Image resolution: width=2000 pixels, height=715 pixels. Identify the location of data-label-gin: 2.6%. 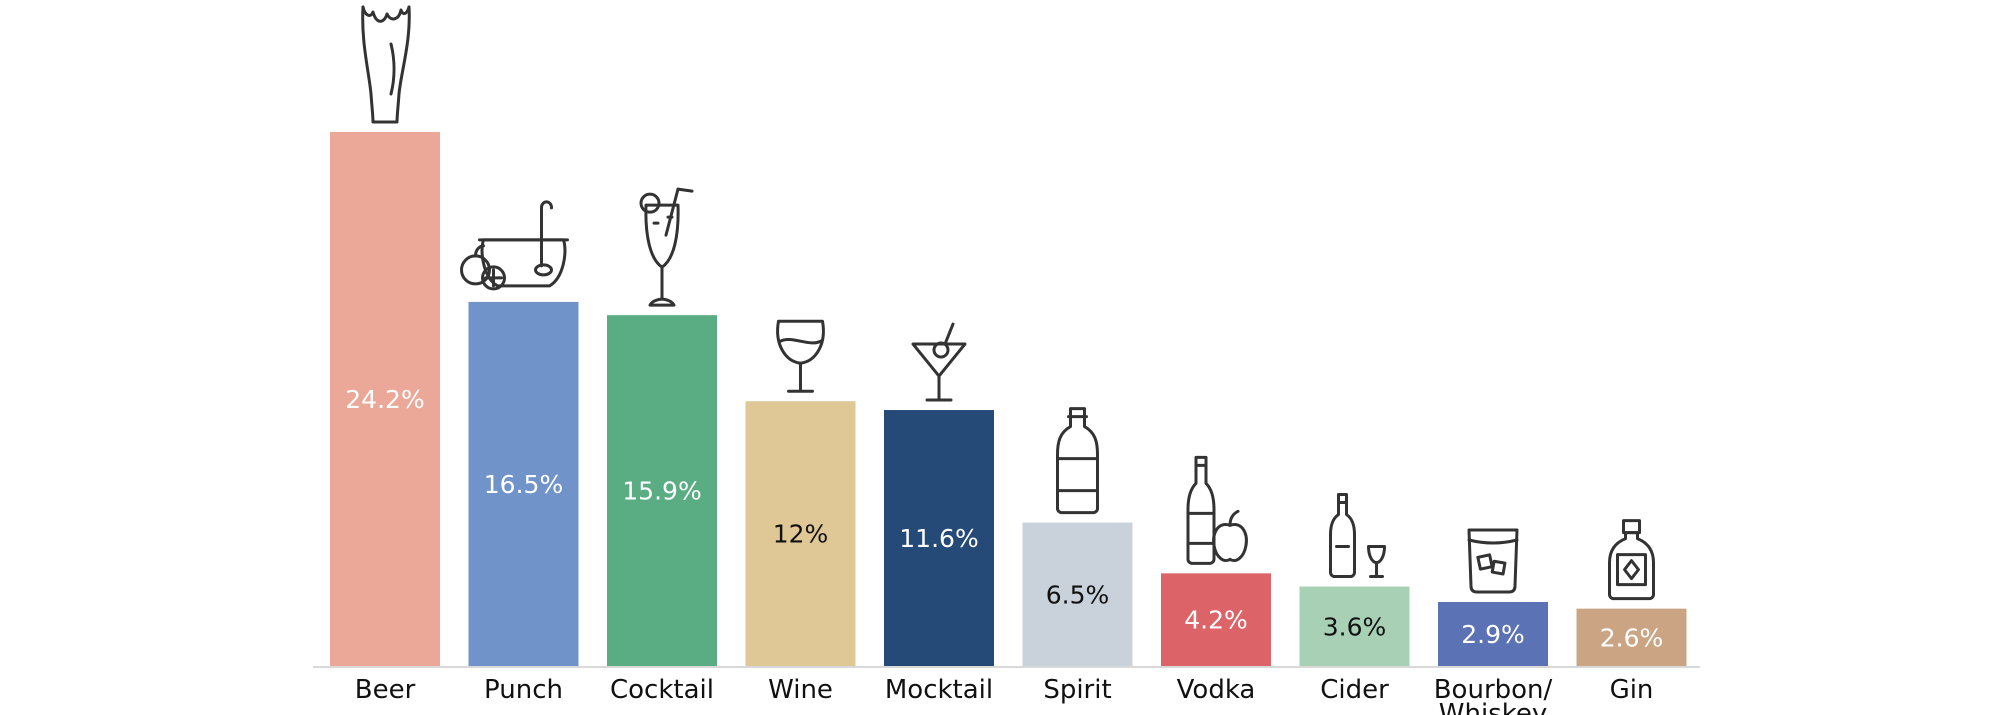
(1632, 637).